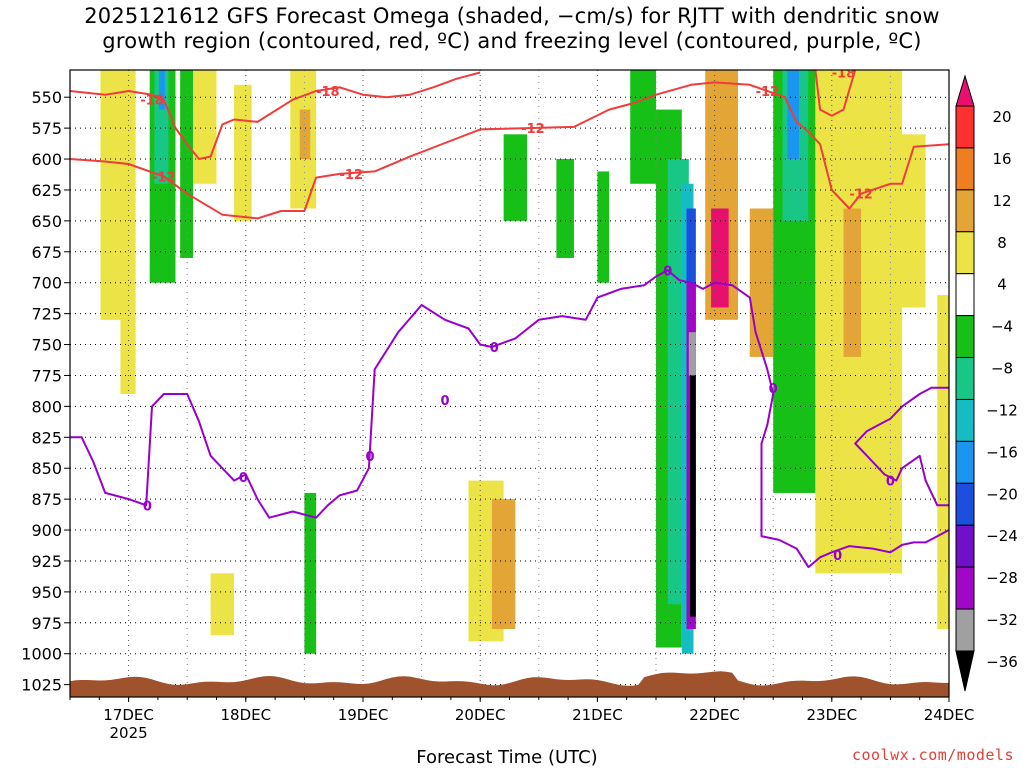 The height and width of the screenshot is (768, 1024). What do you see at coordinates (352, 175) in the screenshot?
I see `contour-label-d: -12` at bounding box center [352, 175].